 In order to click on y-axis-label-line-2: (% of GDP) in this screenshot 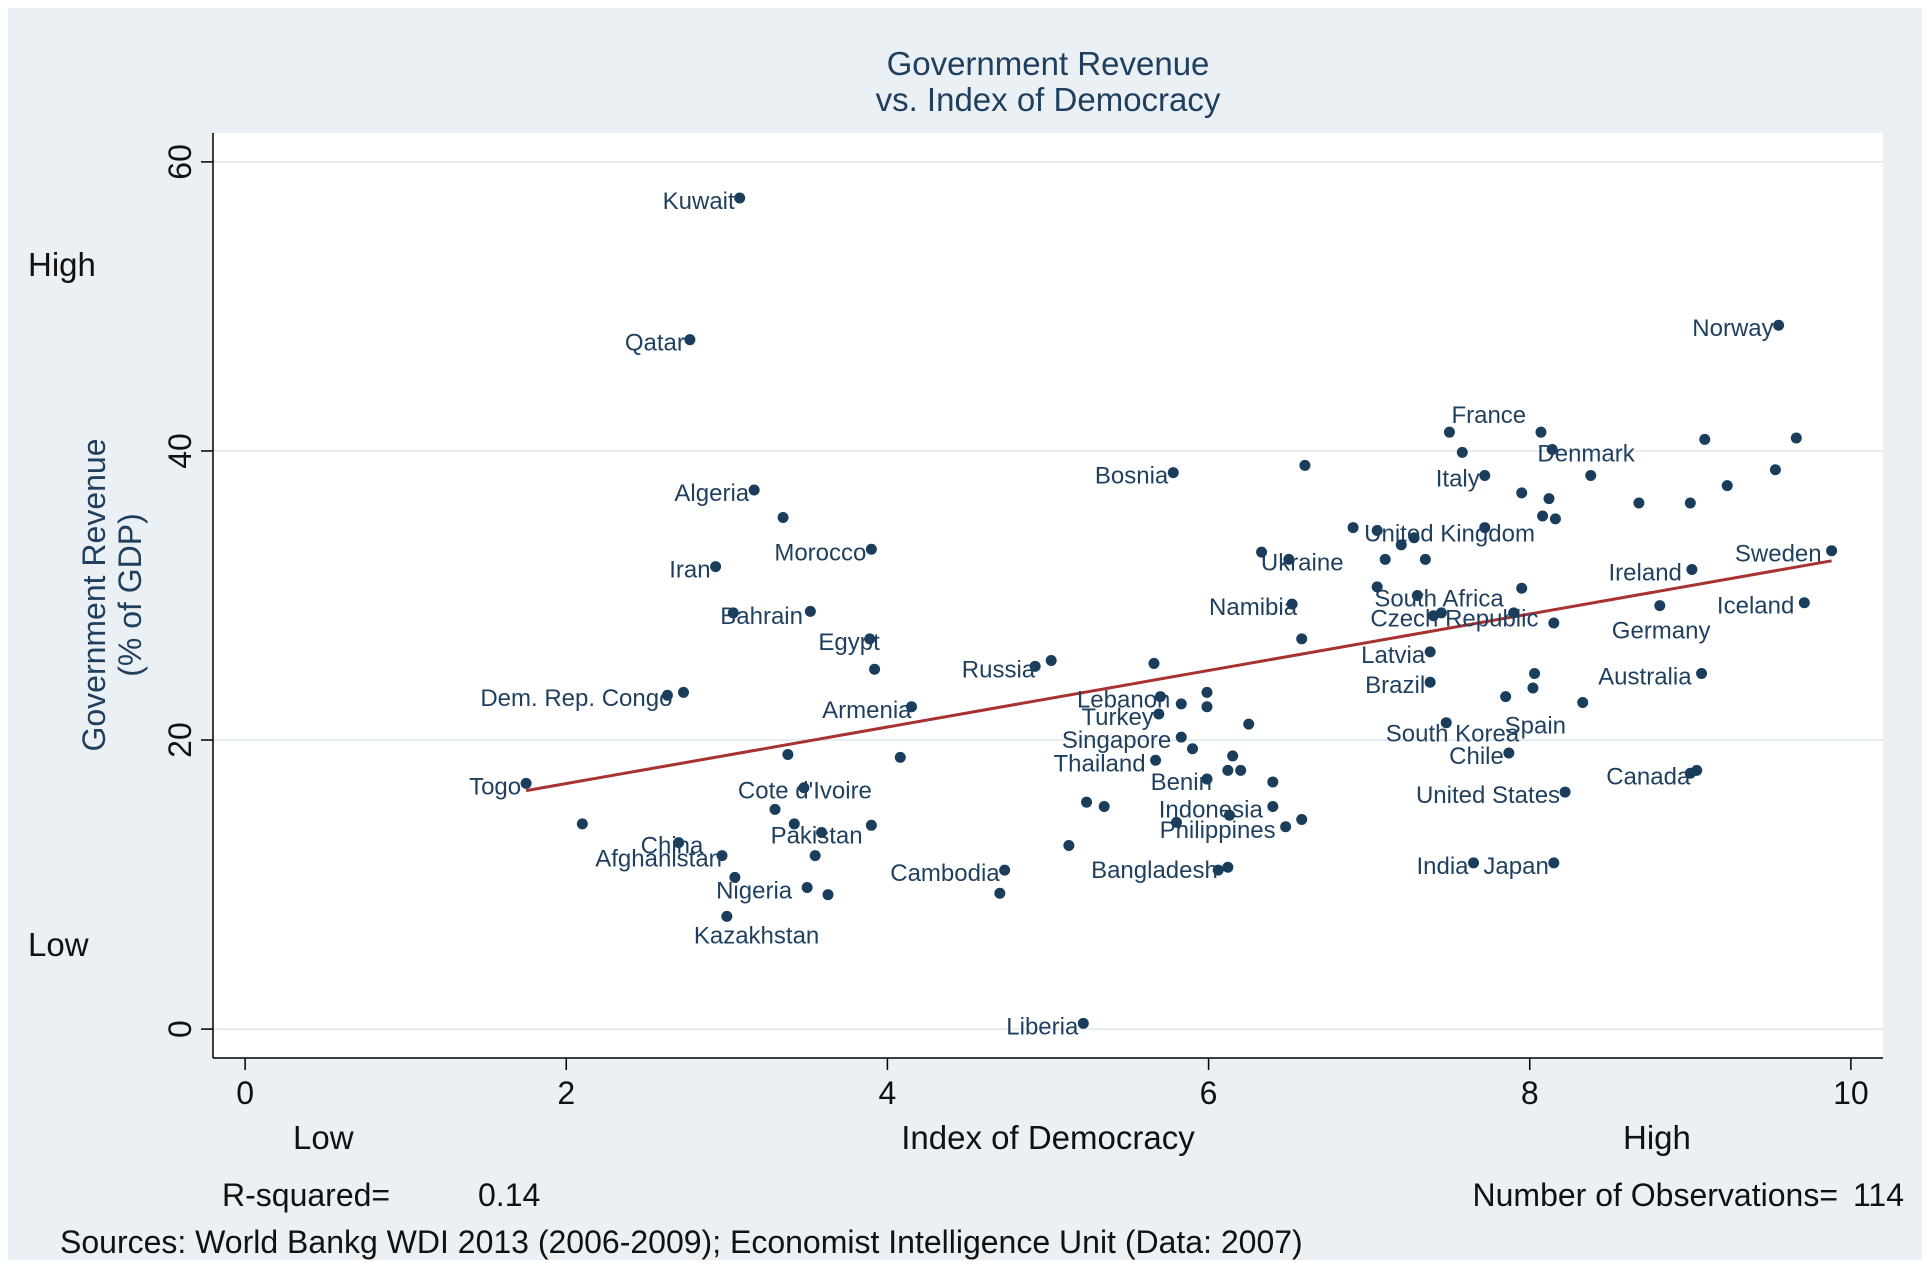, I will do `click(130, 595)`.